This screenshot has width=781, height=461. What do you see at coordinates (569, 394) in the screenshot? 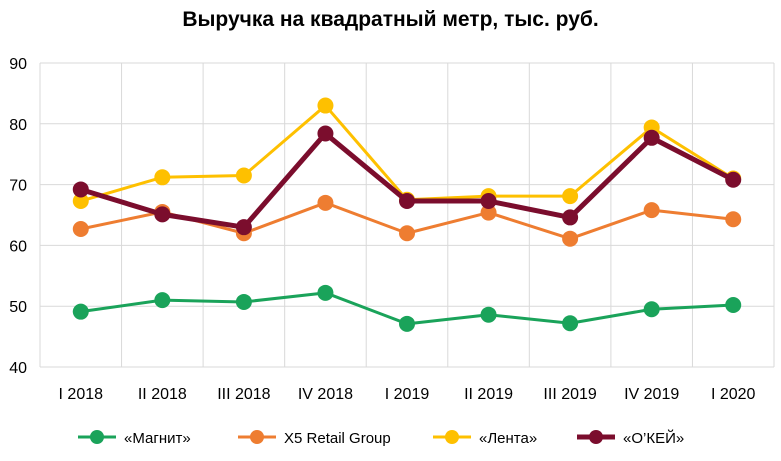
I see `x-tick-label: III 2019` at bounding box center [569, 394].